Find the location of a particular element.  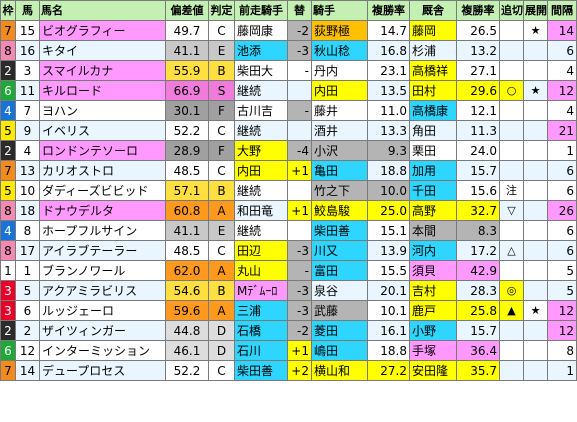

horse-number: 15 is located at coordinates (27, 30).